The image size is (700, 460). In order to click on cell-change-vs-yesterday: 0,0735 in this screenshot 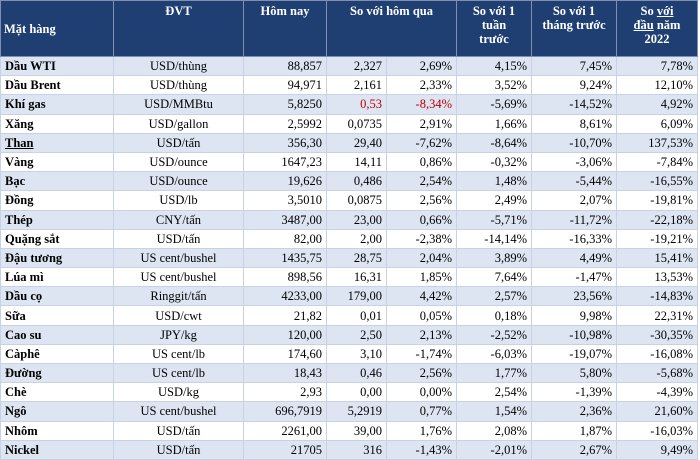, I will do `click(356, 123)`.